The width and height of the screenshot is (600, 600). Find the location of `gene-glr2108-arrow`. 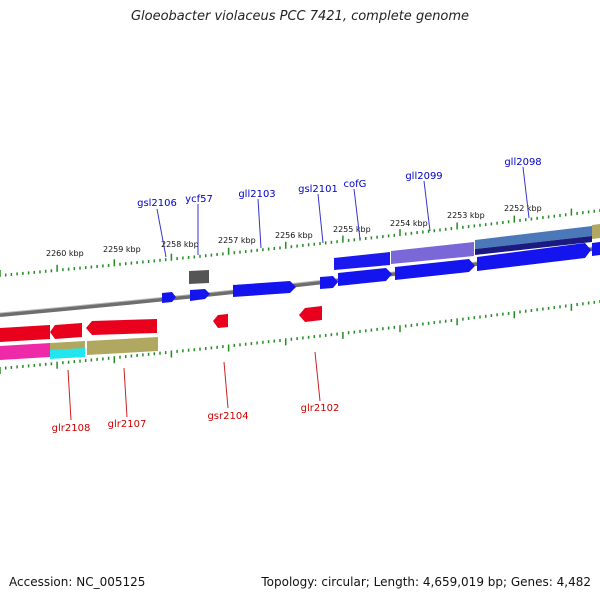

gene-glr2108-arrow is located at coordinates (66, 331).